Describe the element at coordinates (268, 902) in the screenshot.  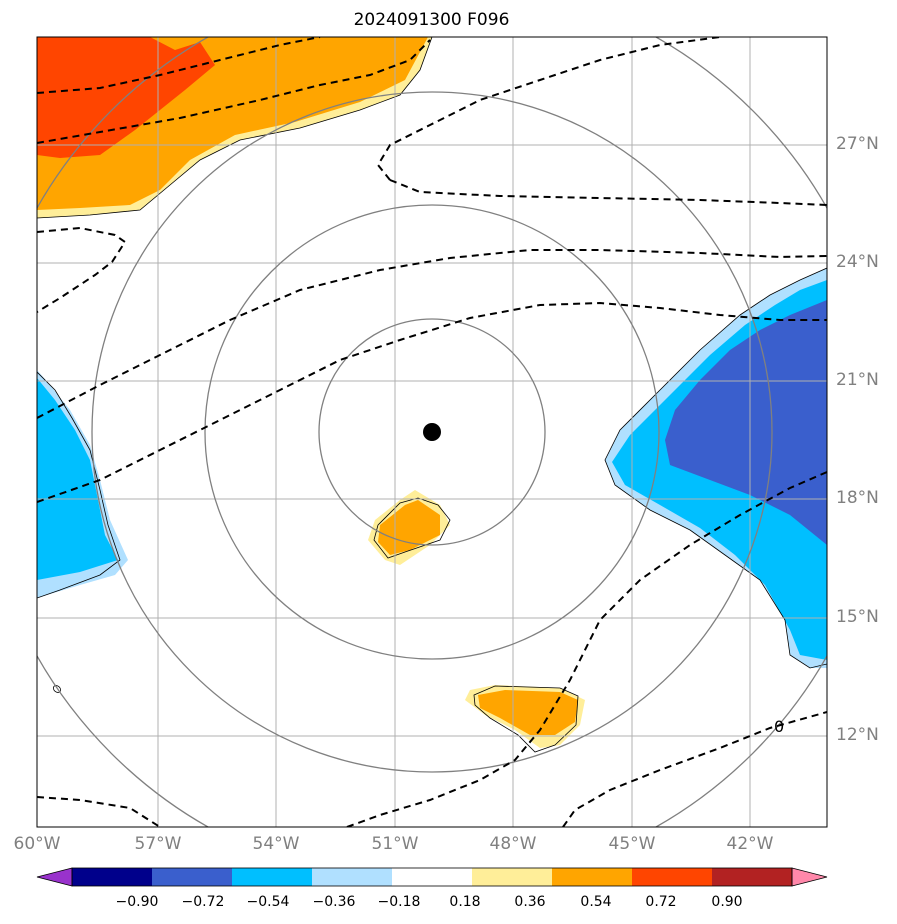
I see `colorbar-tick: −0.54` at that location.